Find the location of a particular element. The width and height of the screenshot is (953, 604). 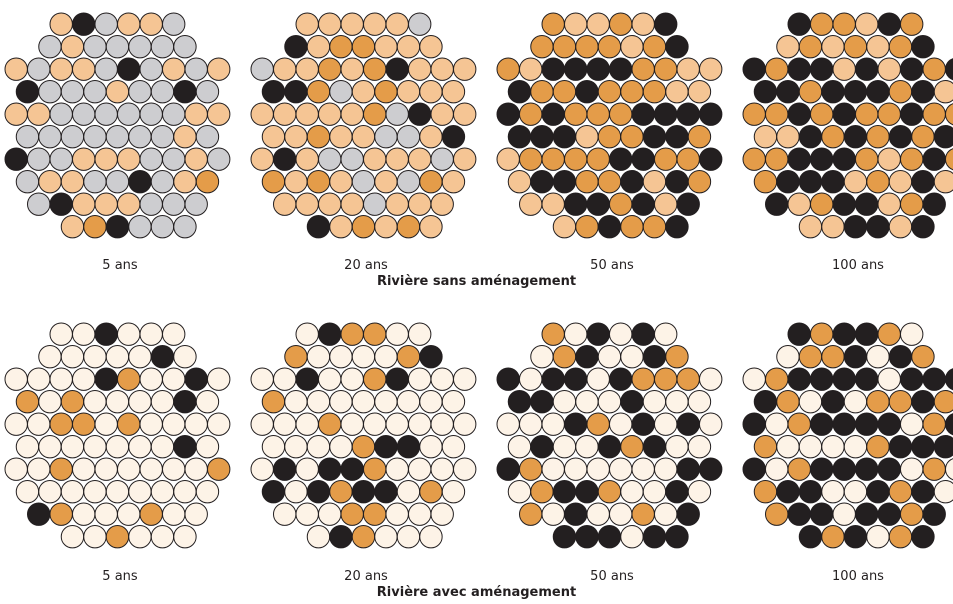

row-title-avec-amenagement: Rivière avec aménagement is located at coordinates (476, 592).